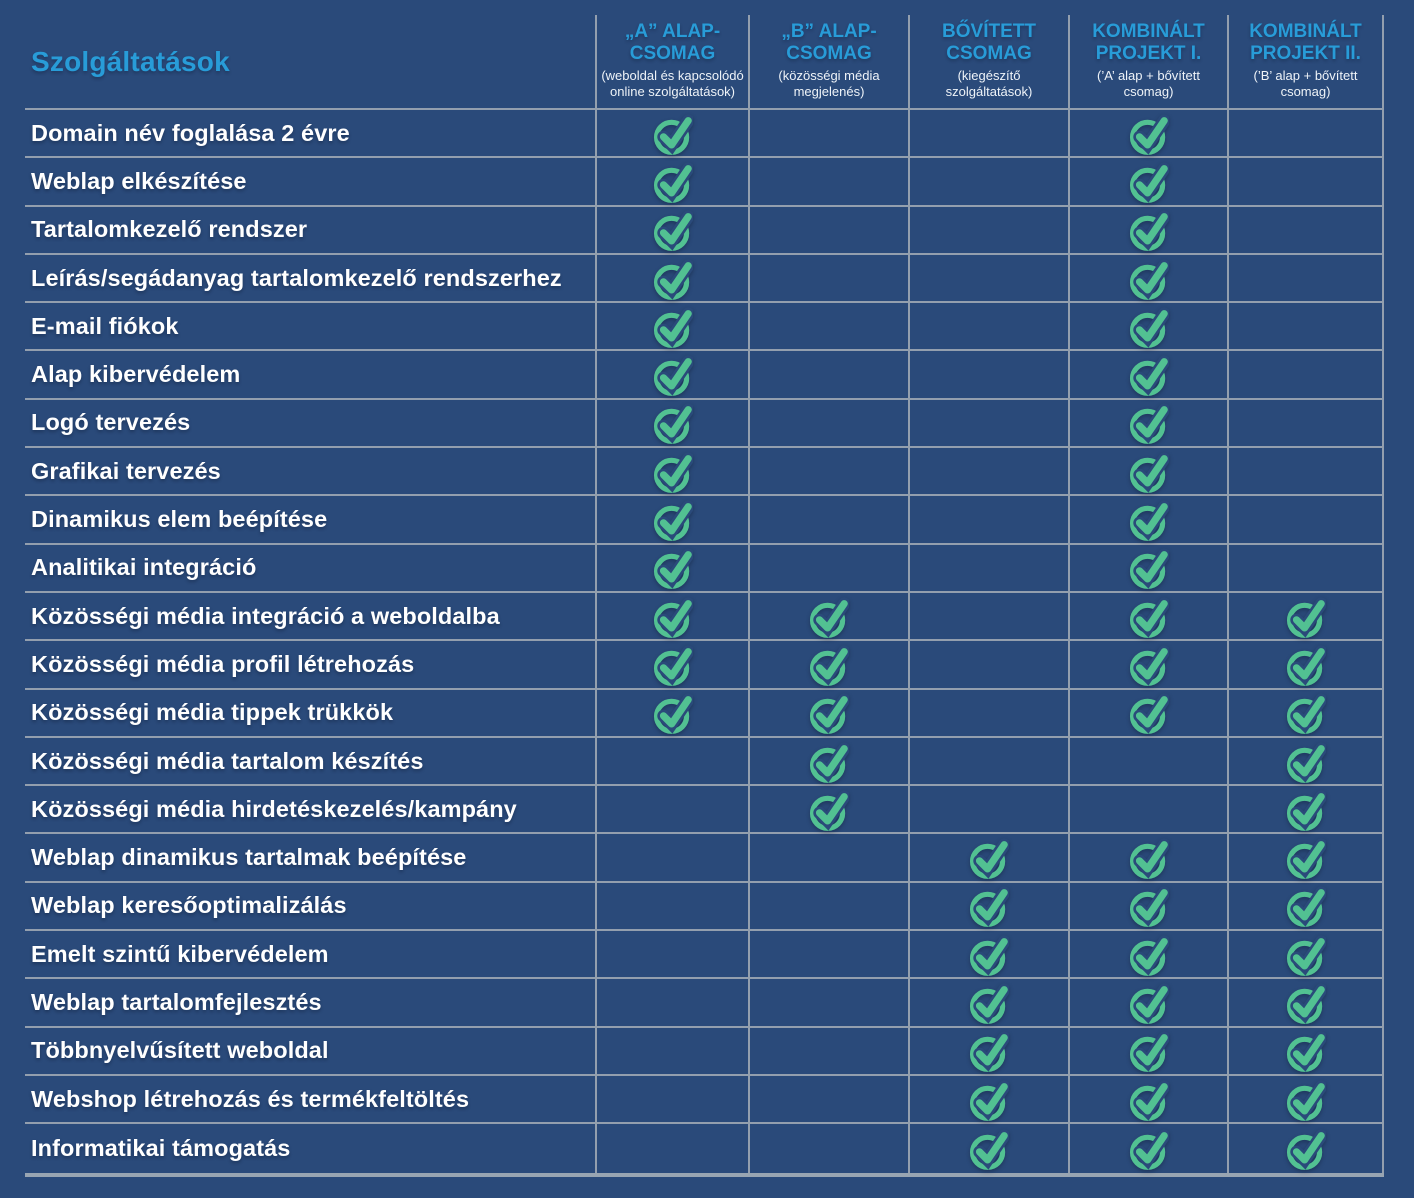  What do you see at coordinates (310, 231) in the screenshot?
I see `service-label: Tartalomkezelő rendszer` at bounding box center [310, 231].